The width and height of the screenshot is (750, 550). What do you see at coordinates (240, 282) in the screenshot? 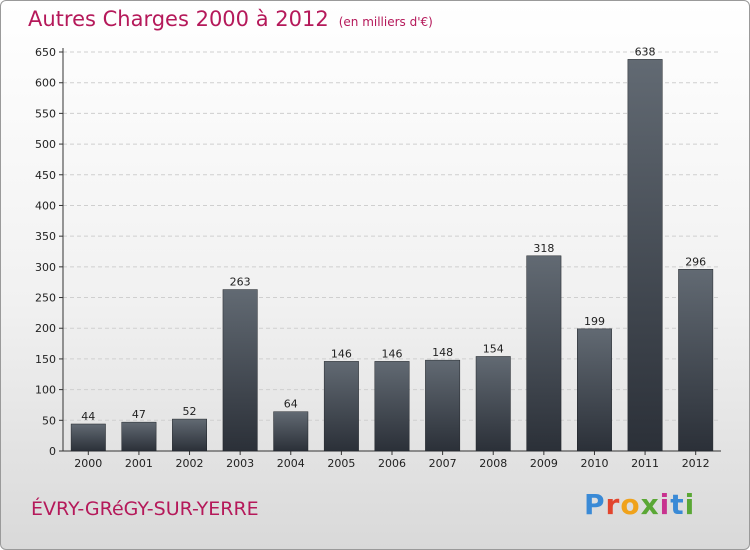
I see `data-label: 263` at bounding box center [240, 282].